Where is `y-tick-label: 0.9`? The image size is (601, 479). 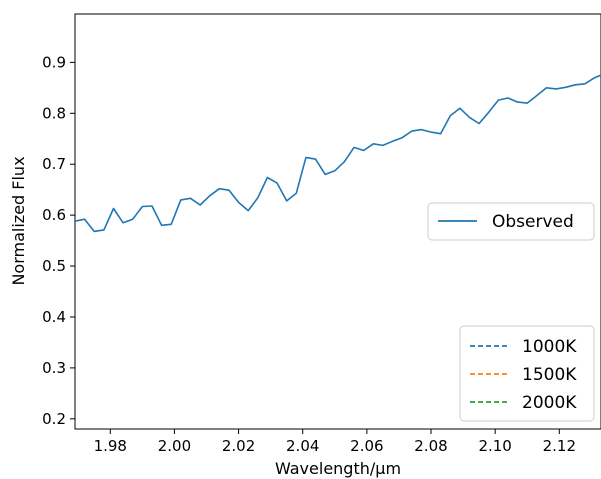
y-tick-label: 0.9 is located at coordinates (54, 62).